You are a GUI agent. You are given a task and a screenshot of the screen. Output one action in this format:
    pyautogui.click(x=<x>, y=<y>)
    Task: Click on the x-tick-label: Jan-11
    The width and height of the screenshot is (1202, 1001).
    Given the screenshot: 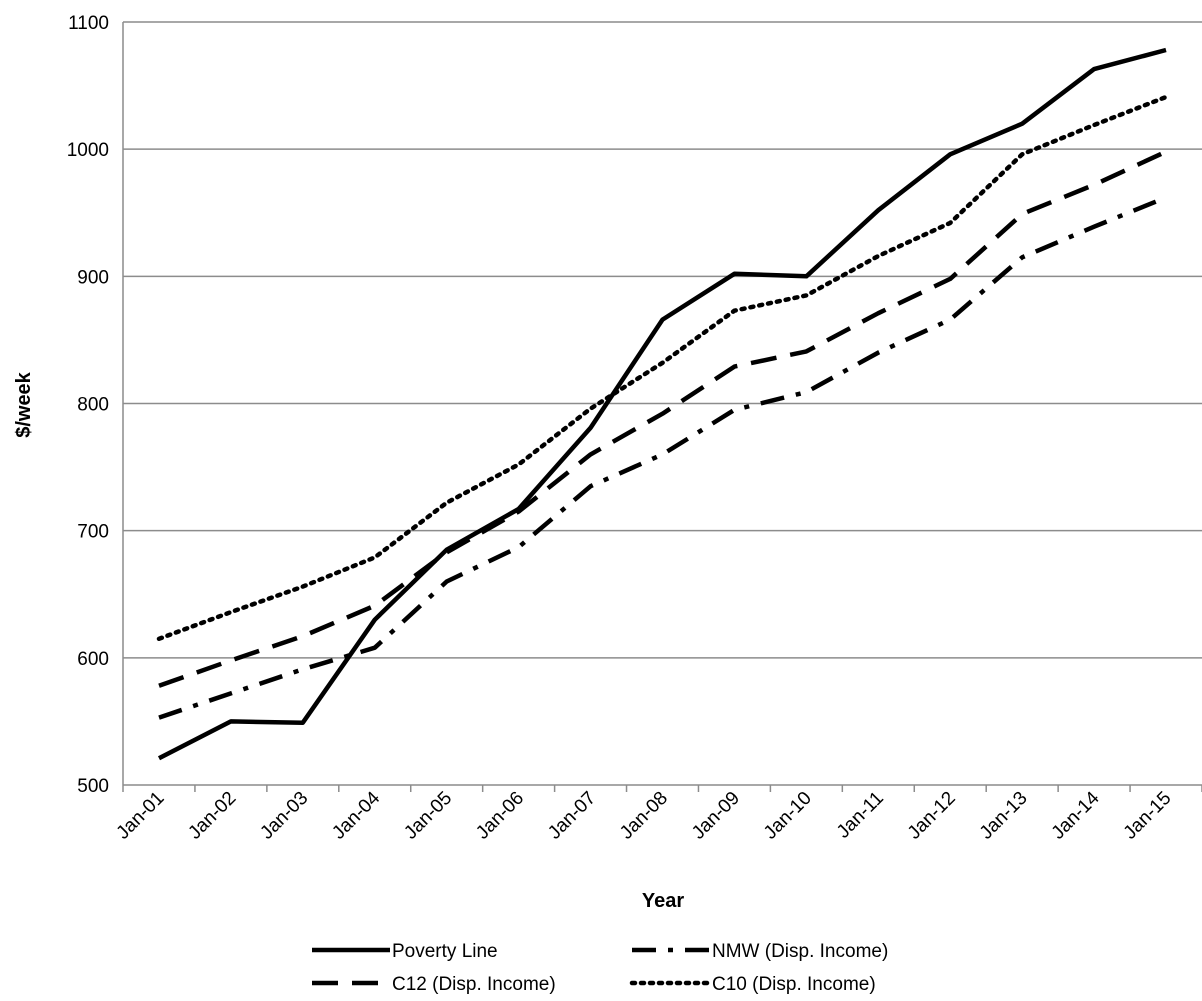 What is the action you would take?
    pyautogui.click(x=860, y=815)
    